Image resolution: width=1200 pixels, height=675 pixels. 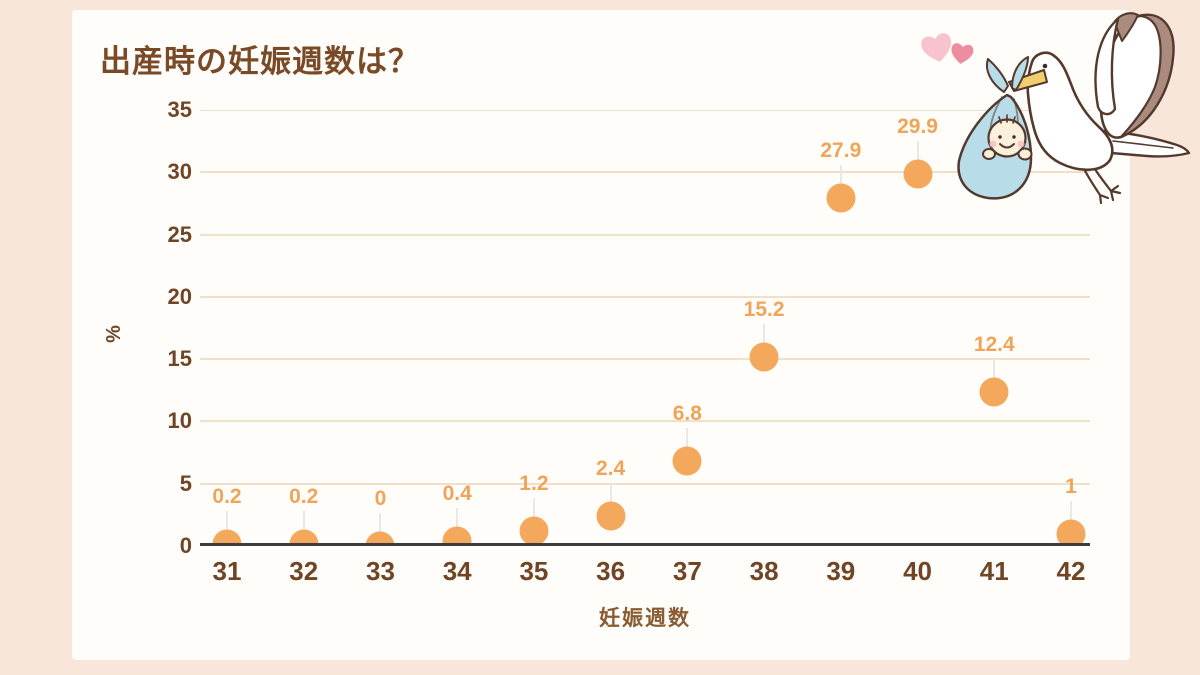 What do you see at coordinates (1071, 571) in the screenshot?
I see `x-tick-label: 42` at bounding box center [1071, 571].